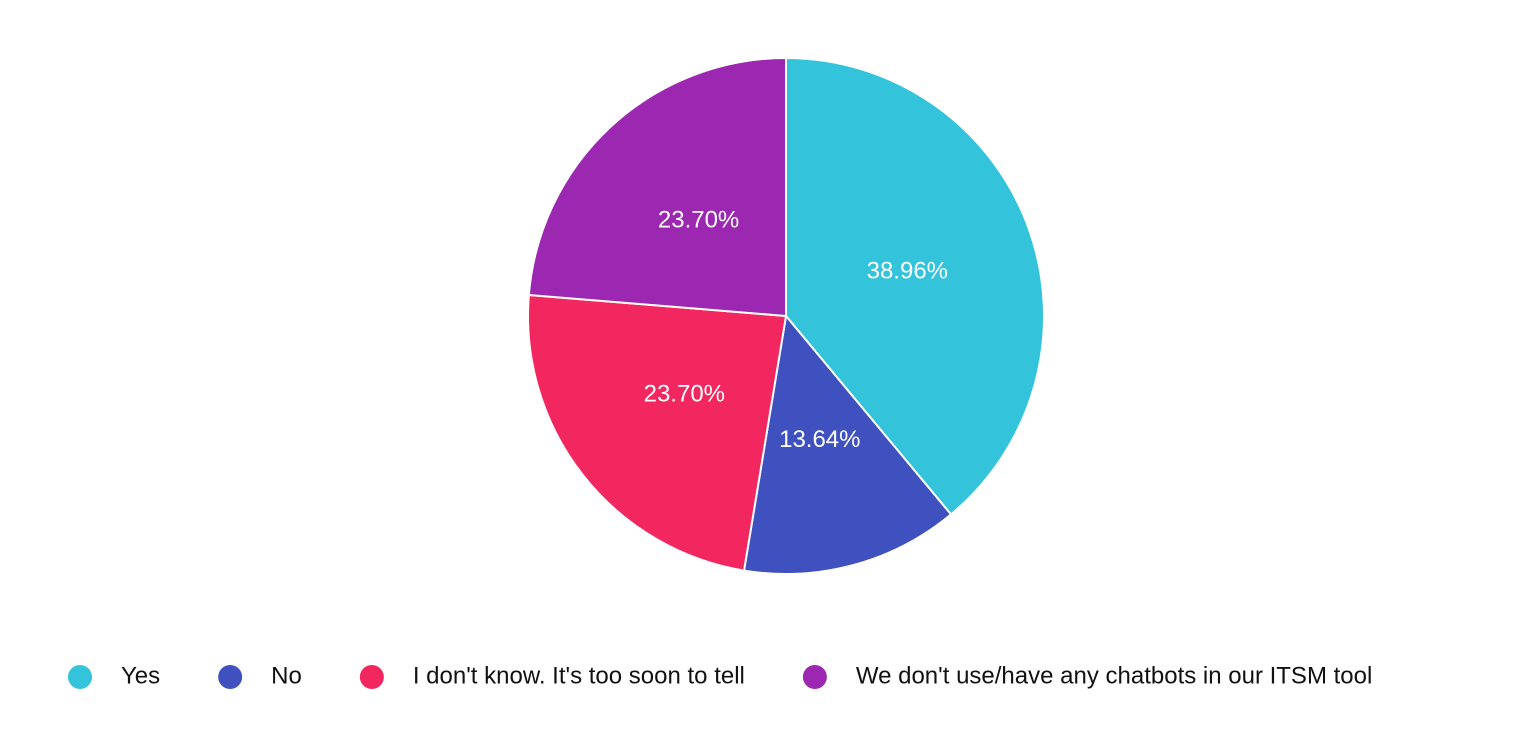 This screenshot has height=751, width=1537. What do you see at coordinates (140, 675) in the screenshot?
I see `legend-label: Yes` at bounding box center [140, 675].